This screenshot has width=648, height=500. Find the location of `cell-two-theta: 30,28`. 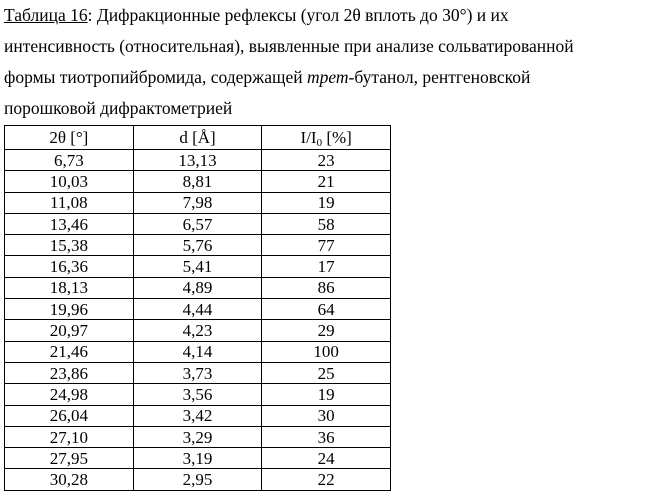

cell-two-theta: 30,28 is located at coordinates (69, 479).